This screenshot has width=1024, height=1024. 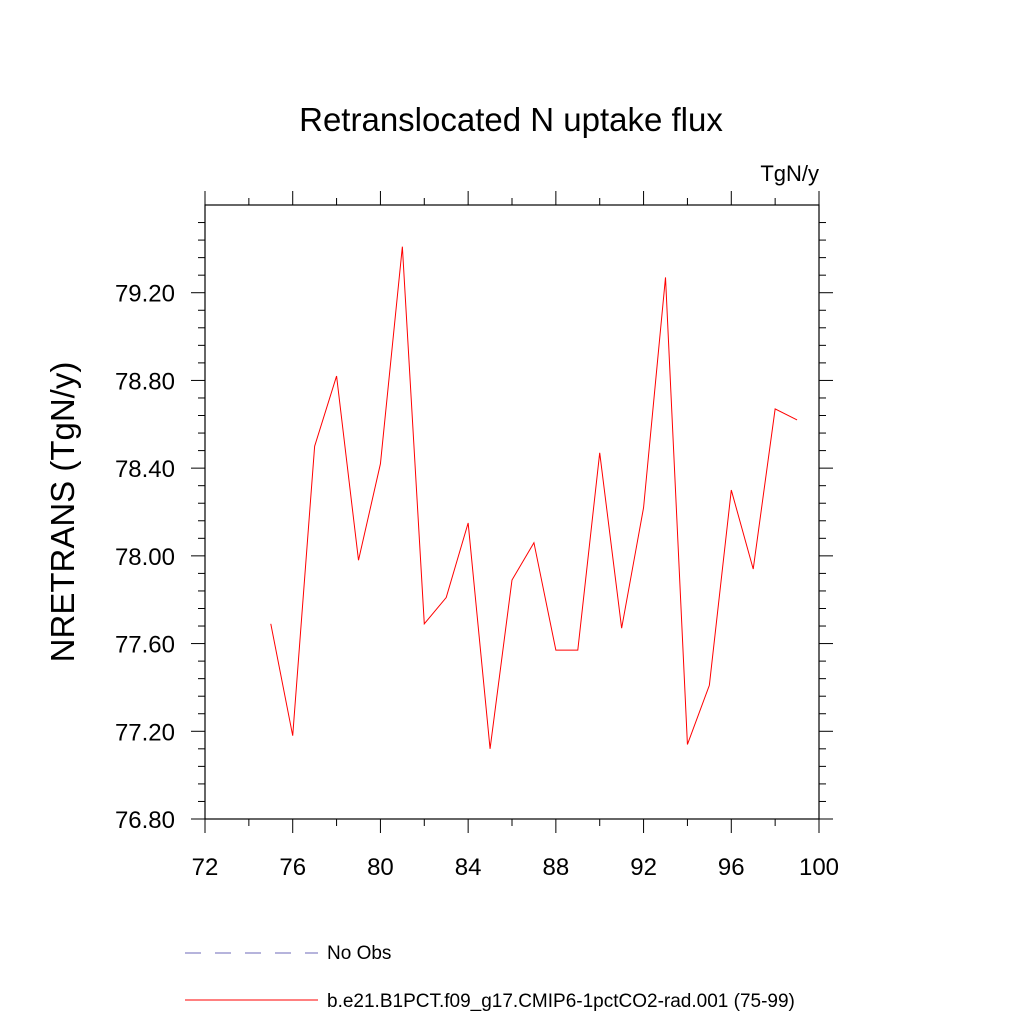 What do you see at coordinates (556, 867) in the screenshot?
I see `x-tick-label: 88` at bounding box center [556, 867].